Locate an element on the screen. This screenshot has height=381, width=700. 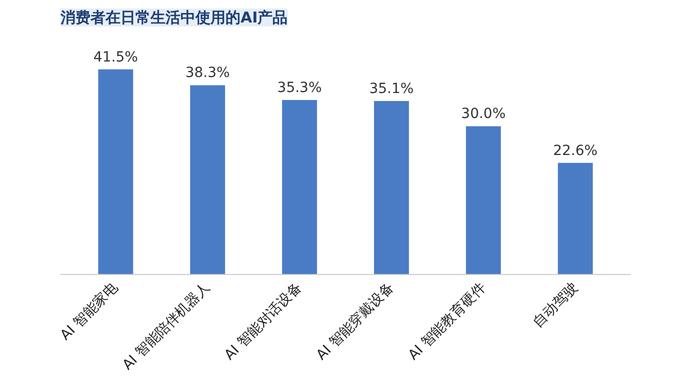
data-label: 41.5% is located at coordinates (115, 57).